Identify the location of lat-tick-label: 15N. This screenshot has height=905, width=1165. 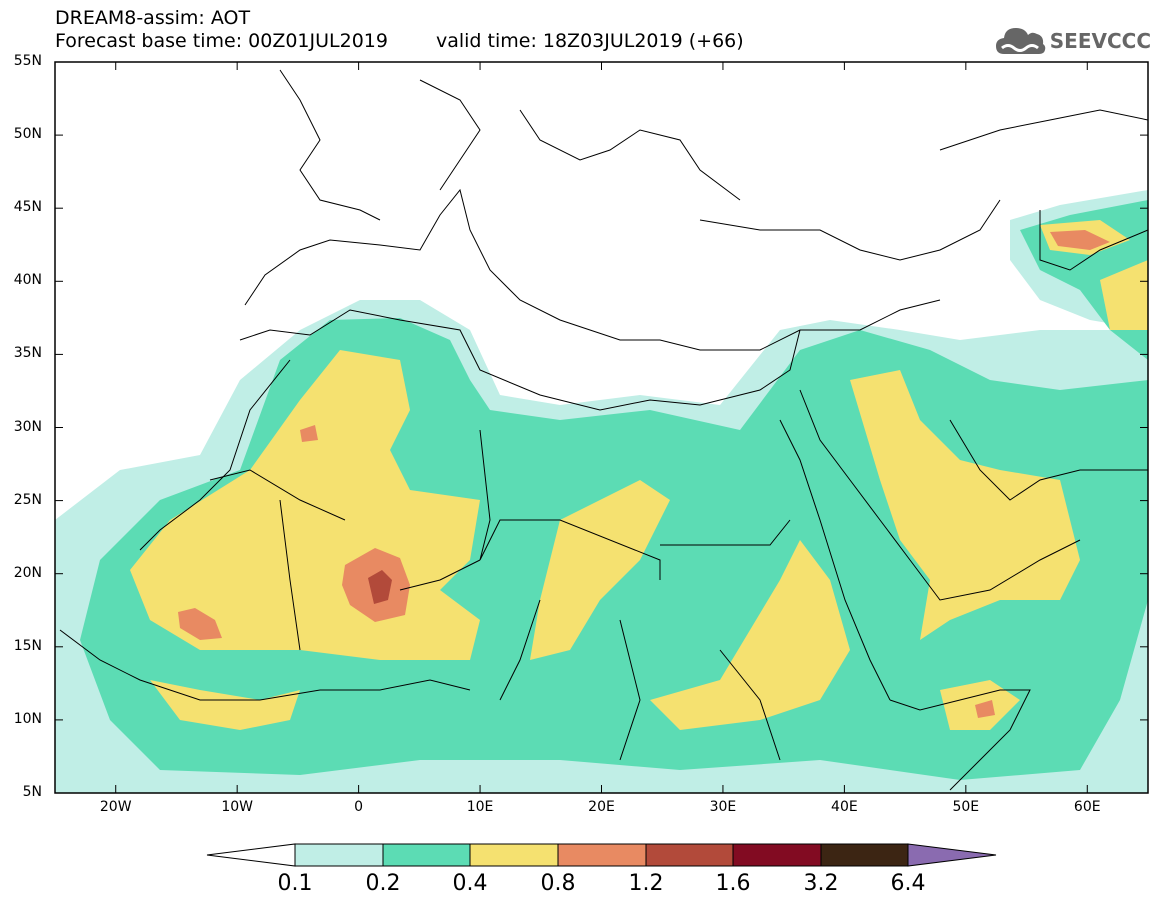
(27, 645).